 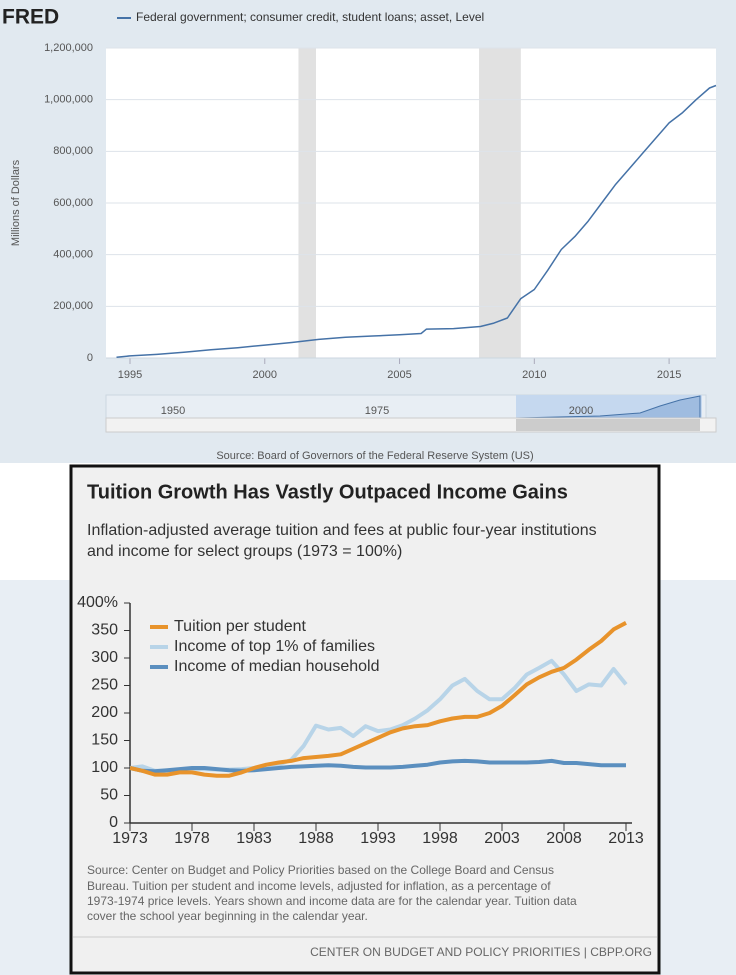 What do you see at coordinates (130, 838) in the screenshot?
I see `x-tick-label: 1973` at bounding box center [130, 838].